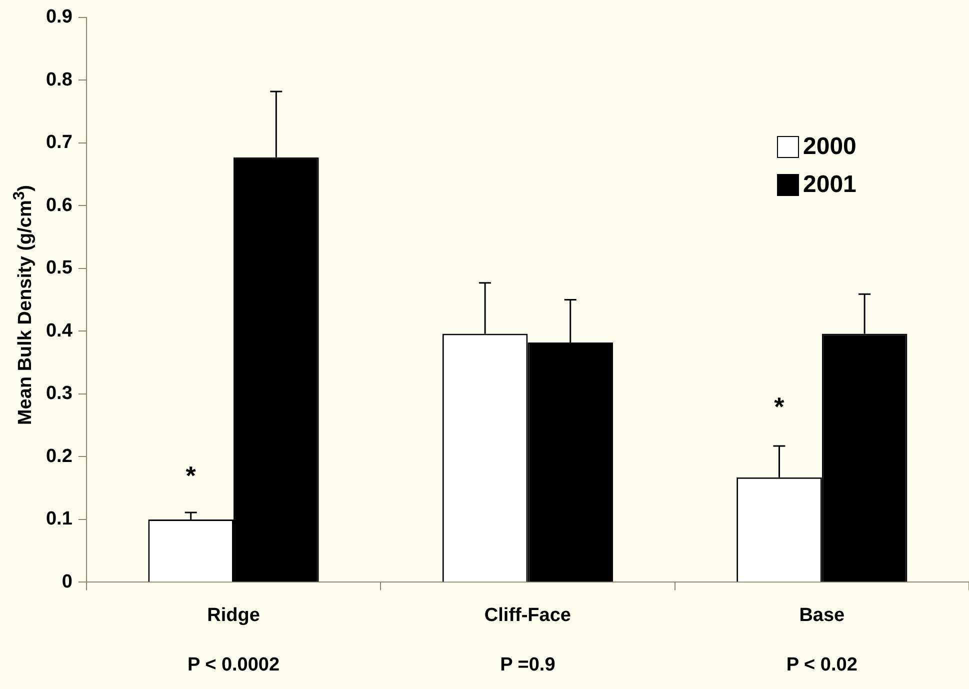 Image resolution: width=969 pixels, height=689 pixels. What do you see at coordinates (59, 519) in the screenshot?
I see `y-tick-label: 0.1` at bounding box center [59, 519].